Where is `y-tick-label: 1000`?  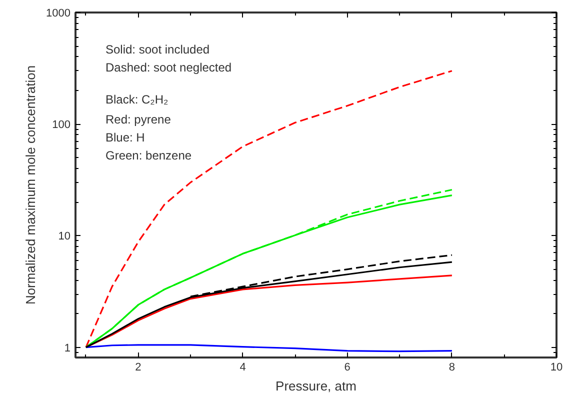
y-tick-label: 1000 is located at coordinates (58, 14).